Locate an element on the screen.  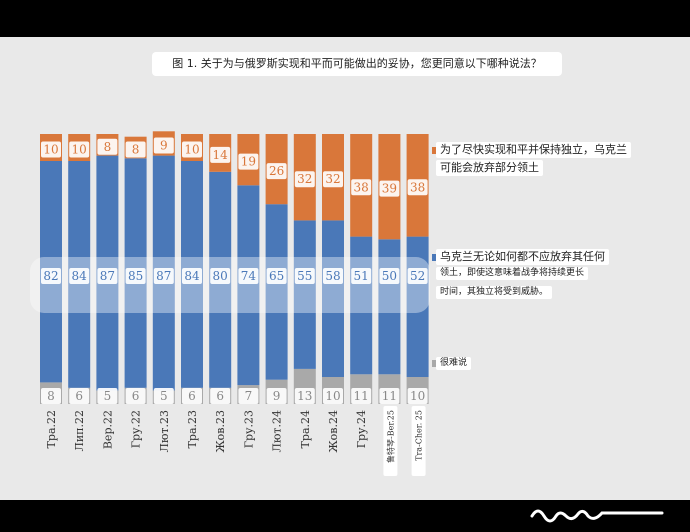
label-no-concession-9-bg is located at coordinates (304, 276).